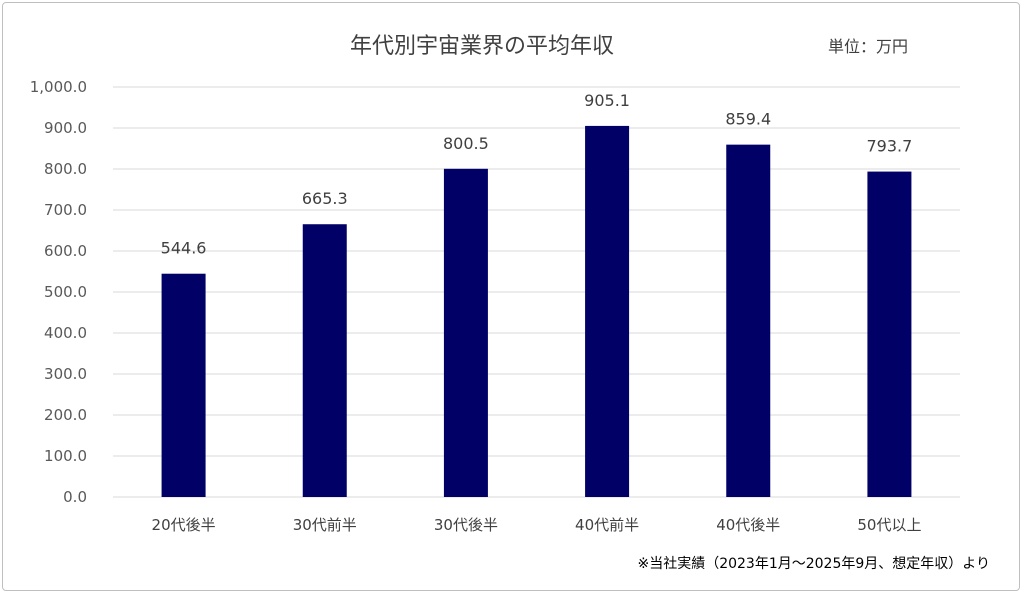  I want to click on y-tick-label: 900.0, so click(65, 128).